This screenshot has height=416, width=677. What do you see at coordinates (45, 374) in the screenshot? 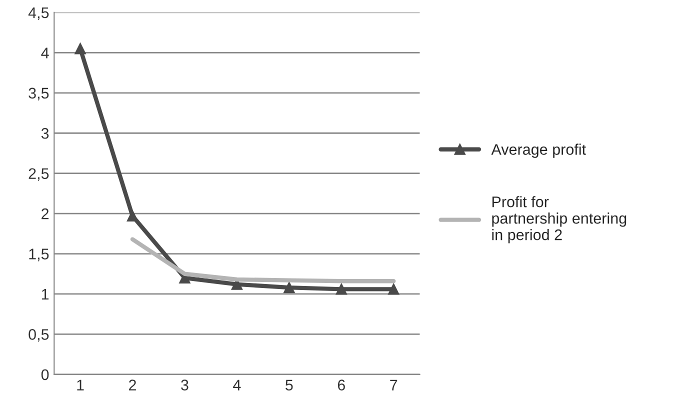
I see `y-tick-label: 0` at bounding box center [45, 374].